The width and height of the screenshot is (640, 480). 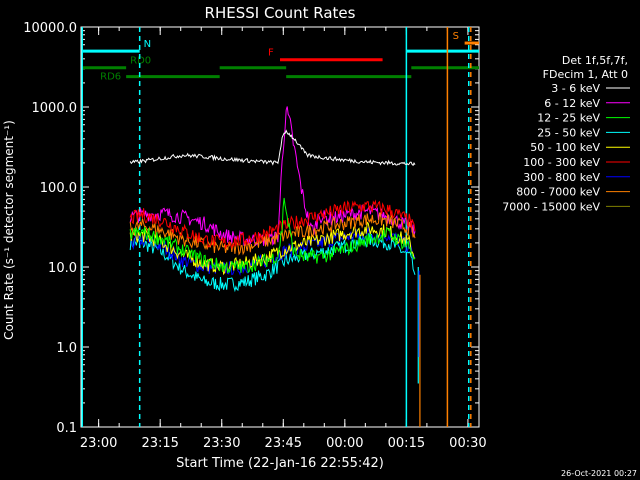 I want to click on y-axis-label: Count Rate (s⁻¹ detector segment⁻¹), so click(x=9, y=230).